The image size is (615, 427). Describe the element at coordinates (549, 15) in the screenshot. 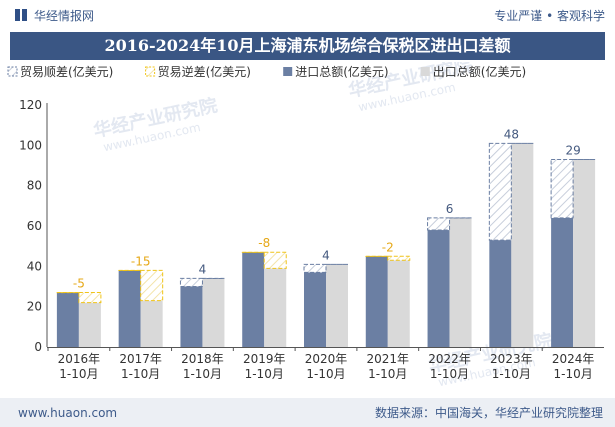

I see `tagline: 专业严谨 • 客观科学` at that location.